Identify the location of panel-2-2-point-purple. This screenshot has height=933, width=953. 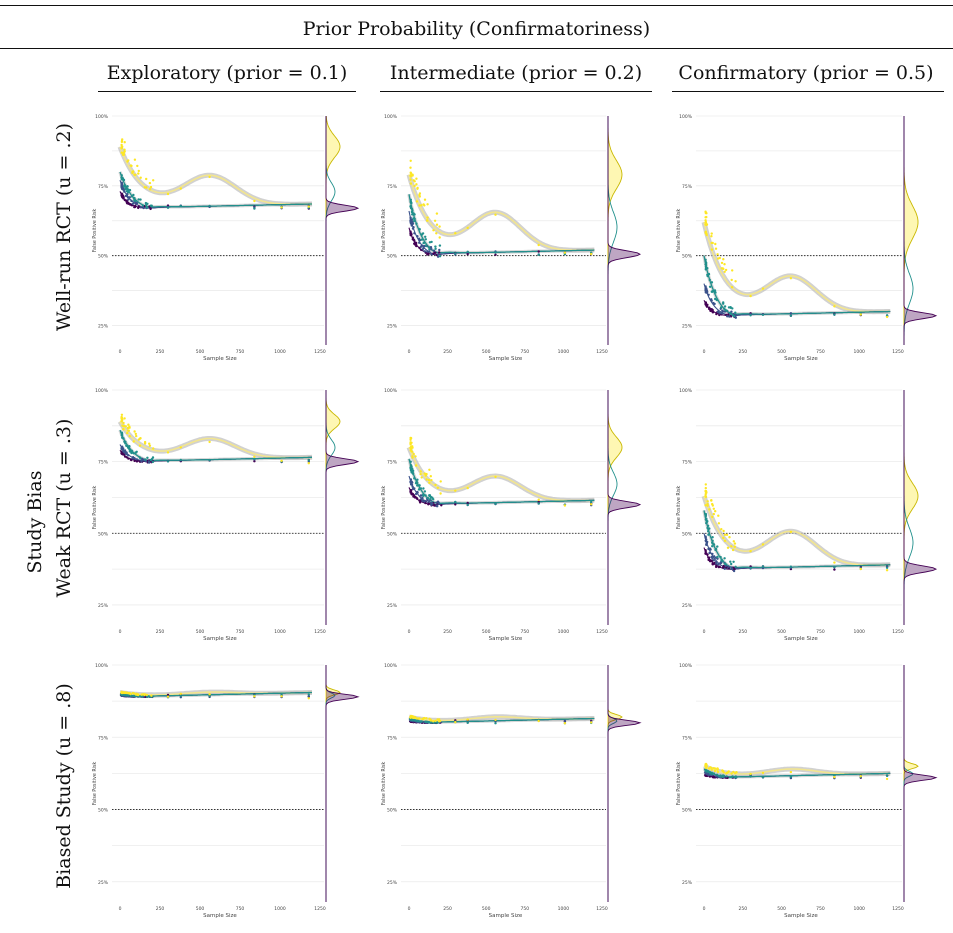
(710, 776).